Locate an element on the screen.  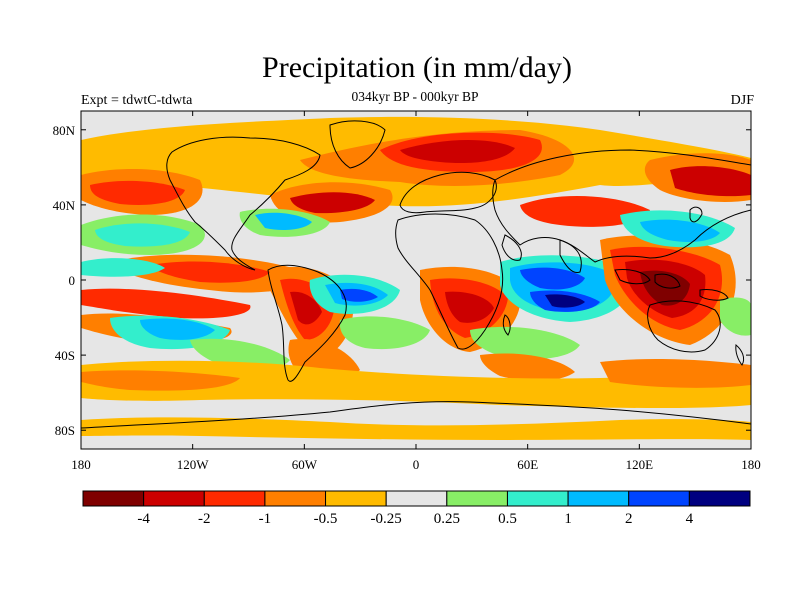
period-label: 034kyr BP - 000kyr BP is located at coordinates (415, 96).